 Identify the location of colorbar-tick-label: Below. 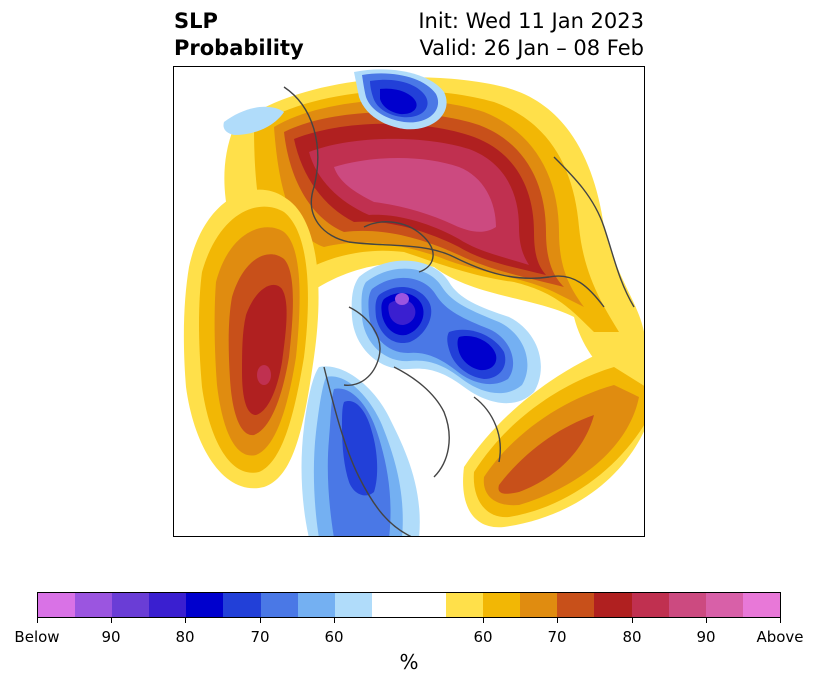
(37, 637).